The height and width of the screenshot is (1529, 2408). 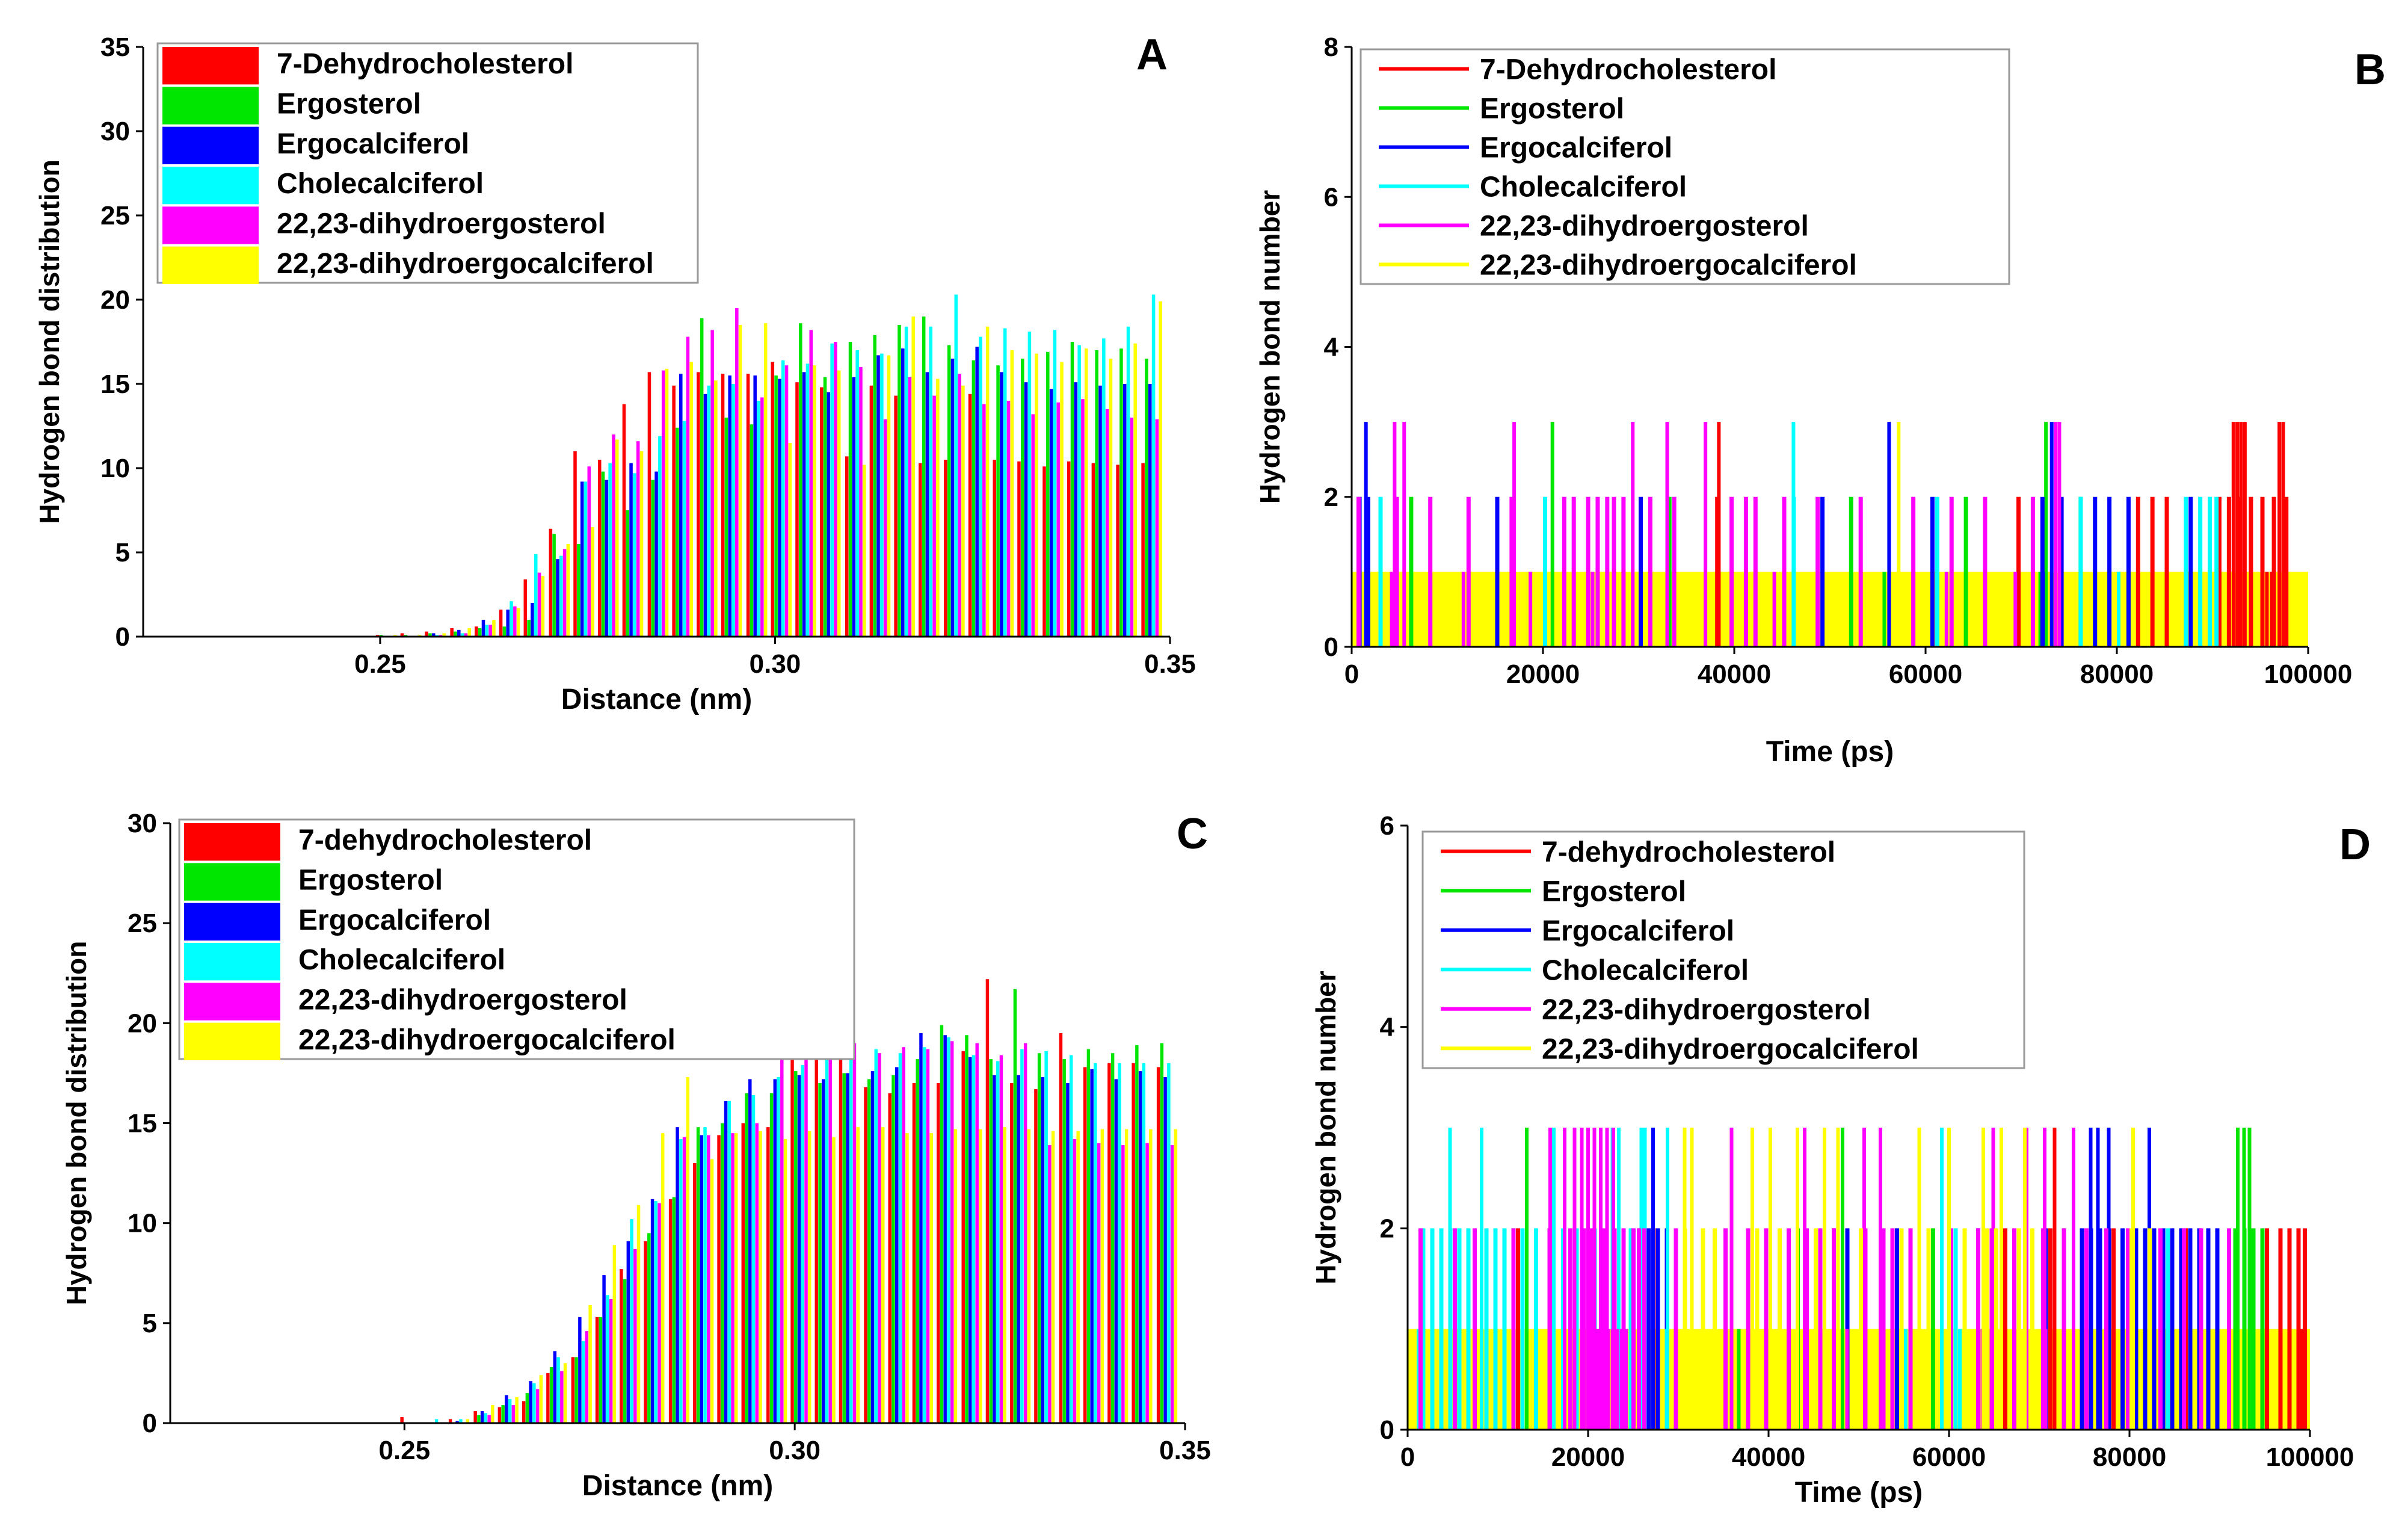 I want to click on x-tick-label: 80000, so click(x=2117, y=674).